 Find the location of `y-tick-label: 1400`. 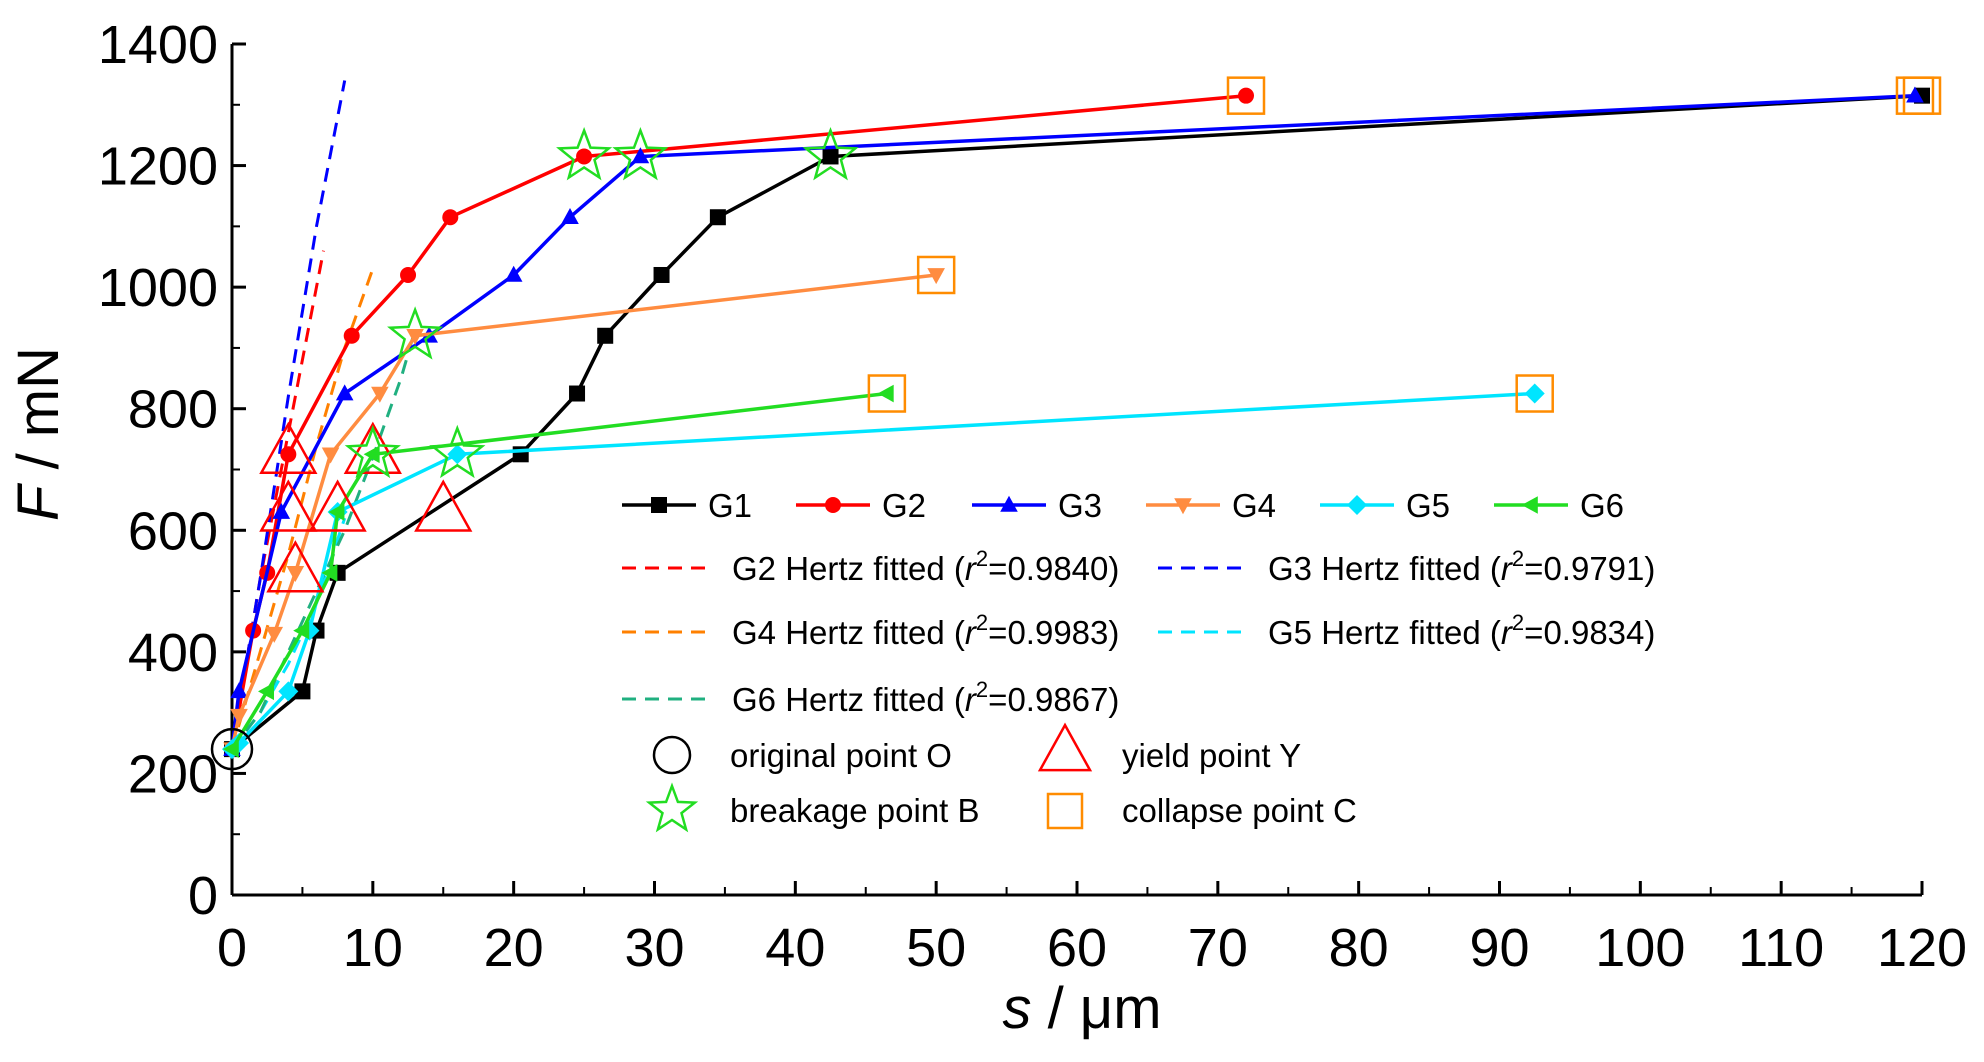

y-tick-label: 1400 is located at coordinates (158, 45).